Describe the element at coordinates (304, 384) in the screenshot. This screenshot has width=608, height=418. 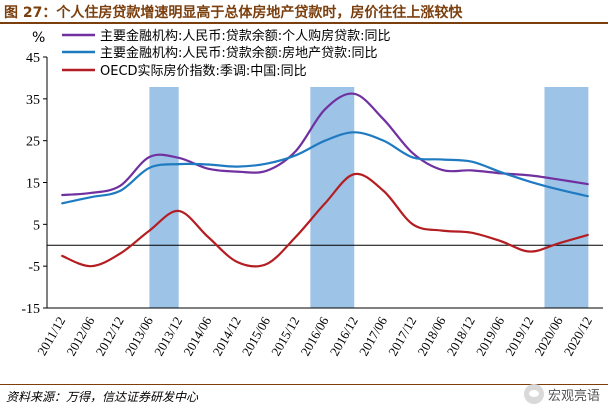
I see `source-divider` at that location.